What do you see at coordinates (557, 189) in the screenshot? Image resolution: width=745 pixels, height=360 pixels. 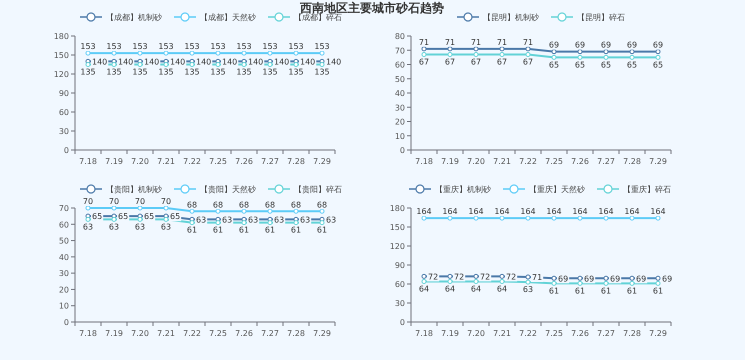 I see `legend-label: 【重庆】天然砂` at bounding box center [557, 189].